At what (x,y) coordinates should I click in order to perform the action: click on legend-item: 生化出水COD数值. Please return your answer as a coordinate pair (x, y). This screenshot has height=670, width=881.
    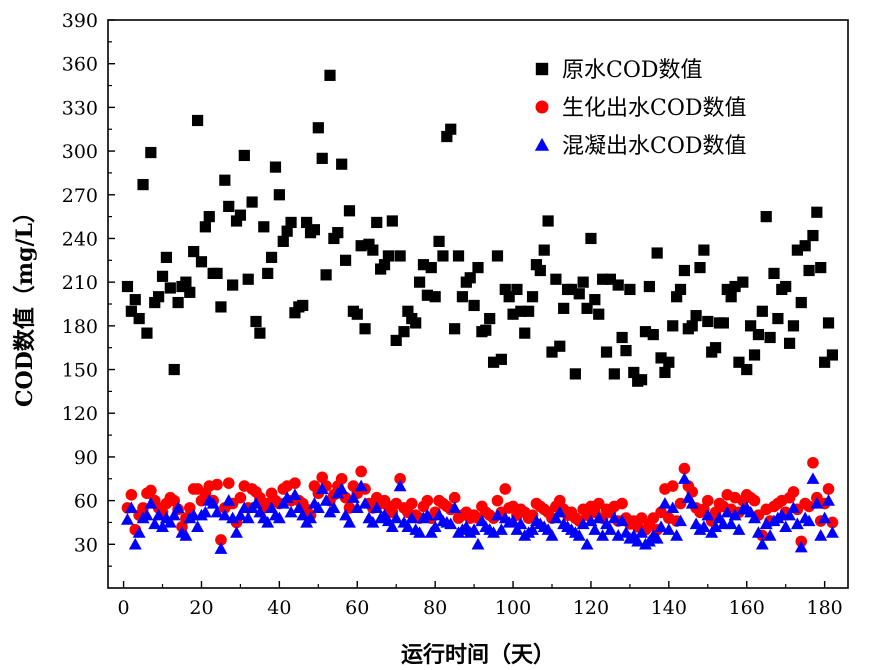
    Looking at the image, I should click on (641, 108).